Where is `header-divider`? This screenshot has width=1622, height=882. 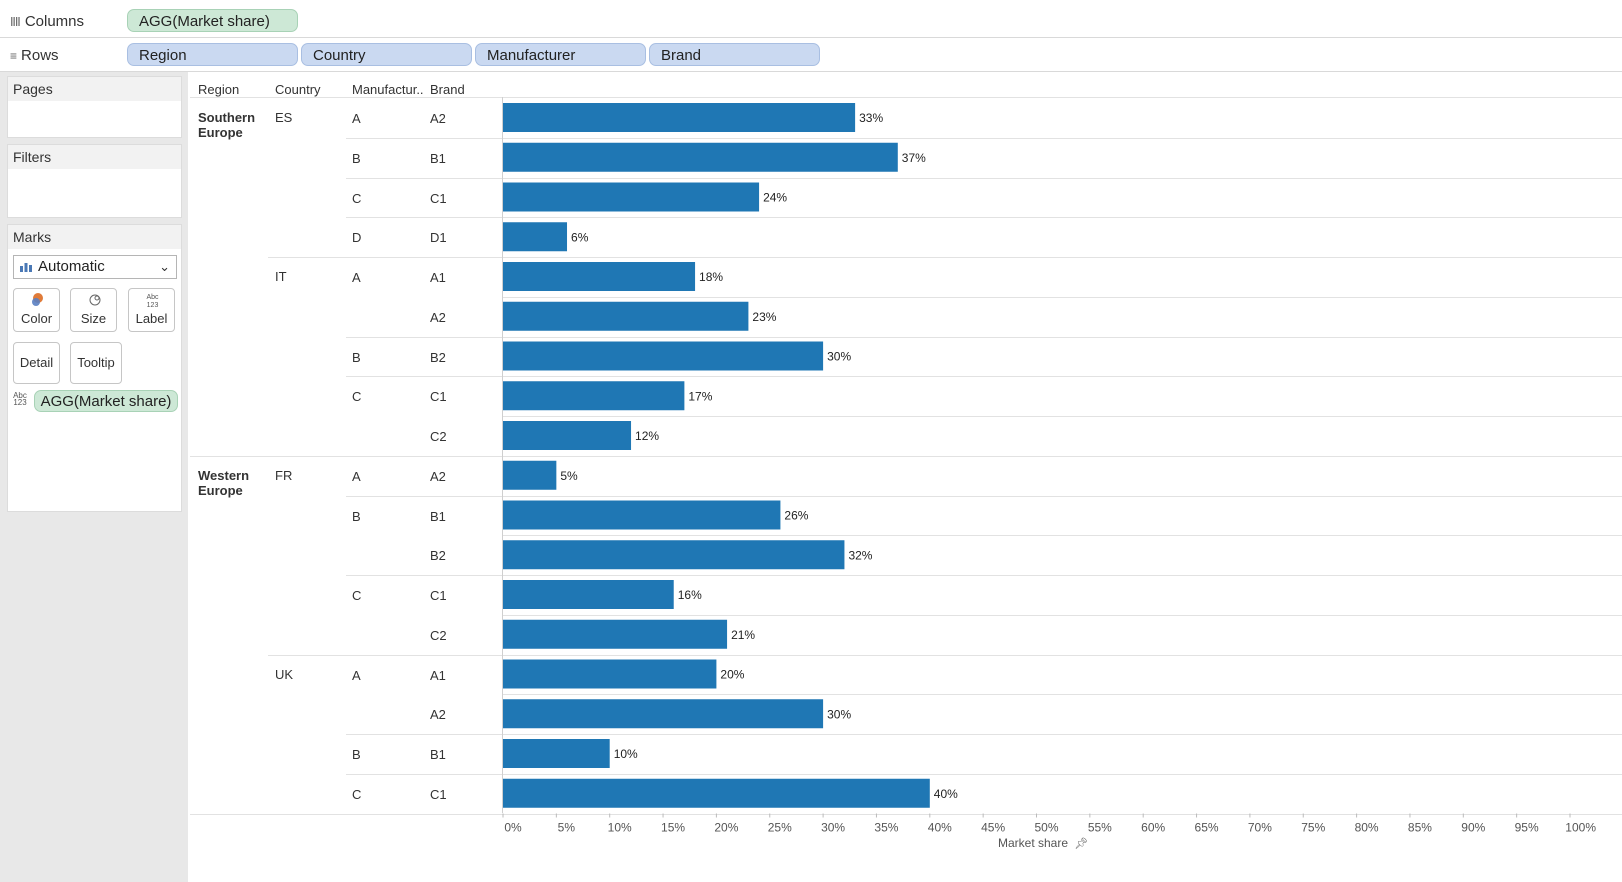 header-divider is located at coordinates (906, 97).